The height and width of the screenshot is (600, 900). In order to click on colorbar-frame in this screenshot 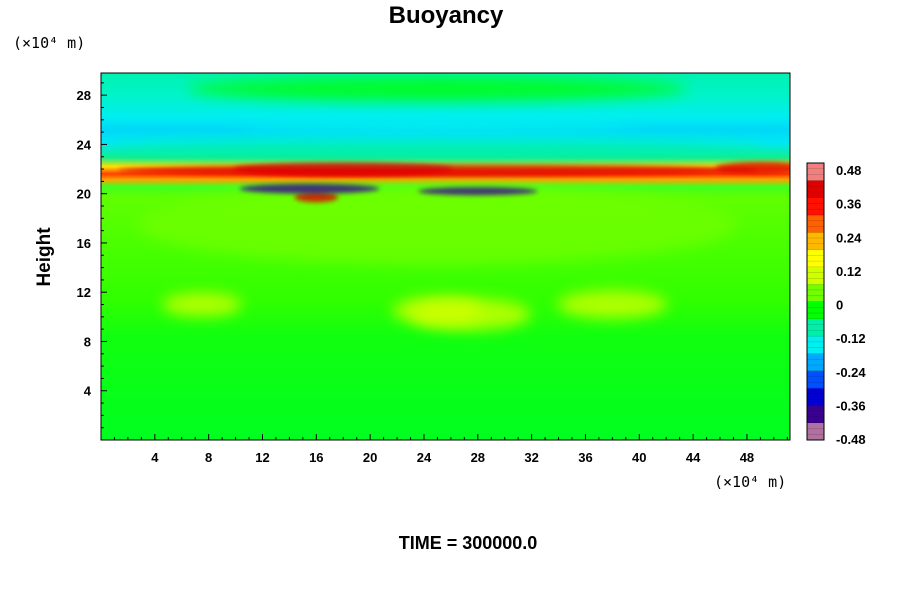, I will do `click(815, 301)`.